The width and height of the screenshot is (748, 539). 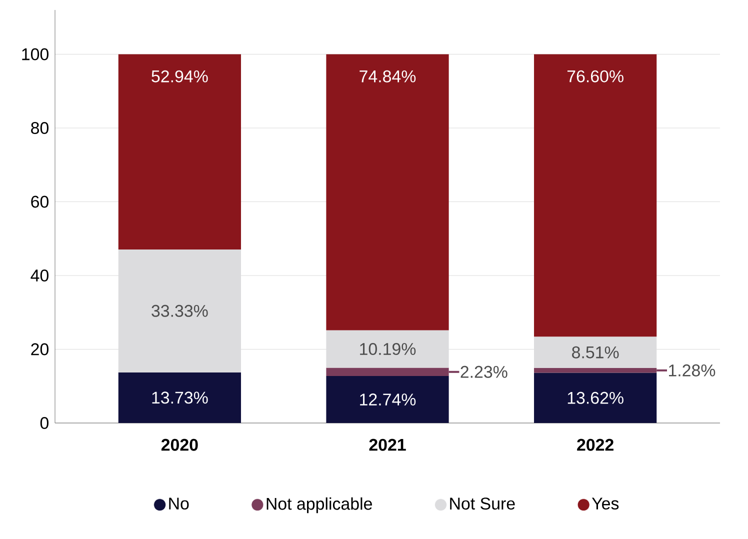 What do you see at coordinates (595, 76) in the screenshot?
I see `data-label: 76.60%` at bounding box center [595, 76].